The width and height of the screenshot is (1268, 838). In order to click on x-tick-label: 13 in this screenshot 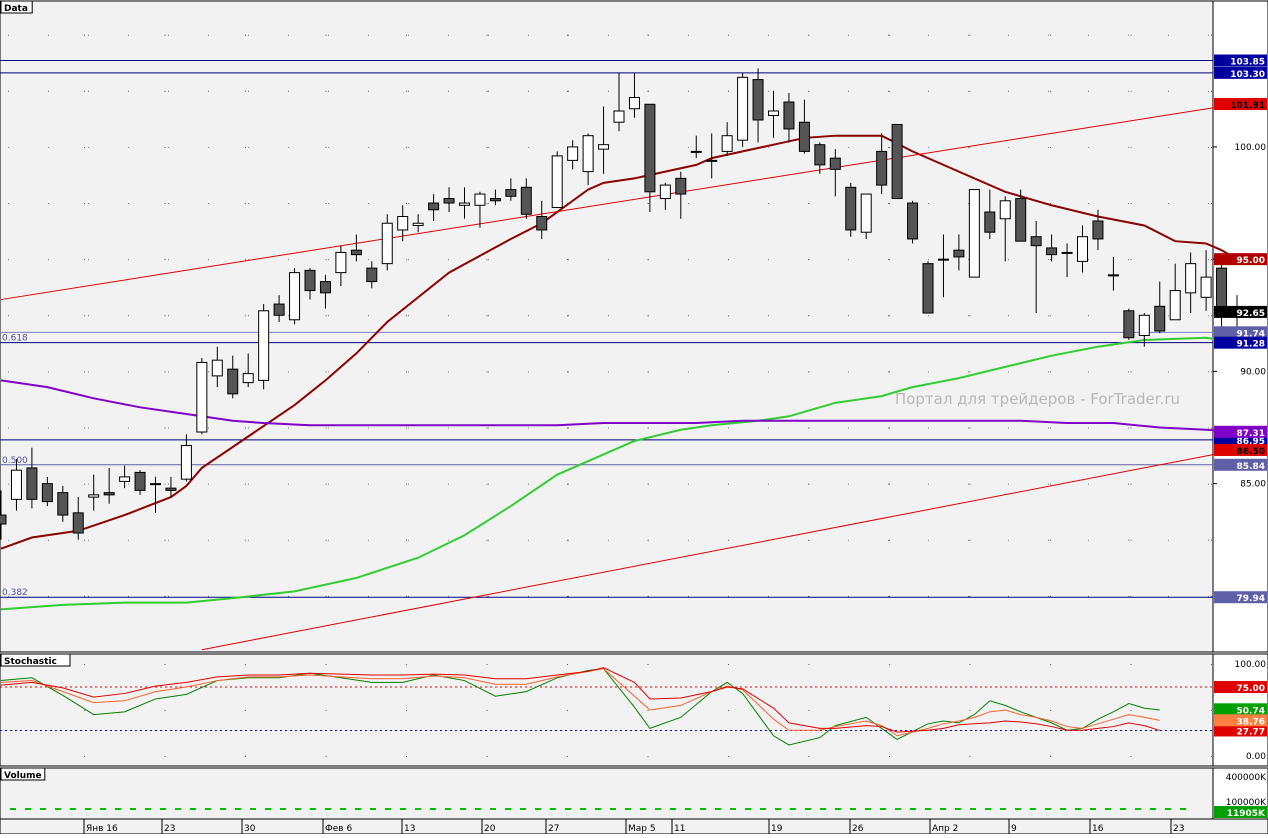, I will do `click(409, 829)`.